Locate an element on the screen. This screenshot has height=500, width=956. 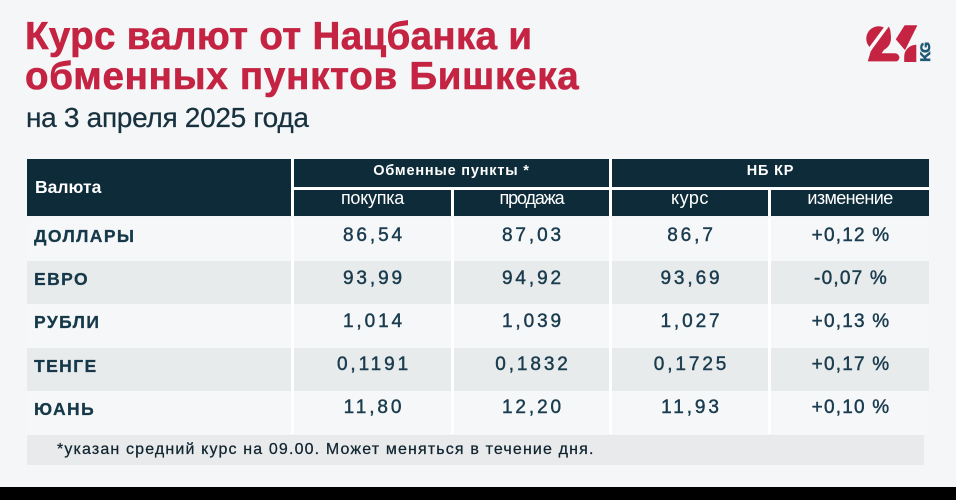
svg-text: KG is located at coordinates (925, 52).